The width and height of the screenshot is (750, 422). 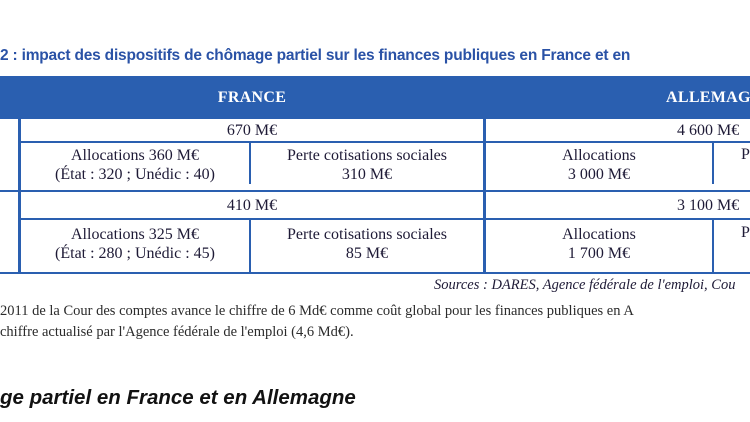 I want to click on fr-total-row2: 410 M€, so click(x=252, y=205).